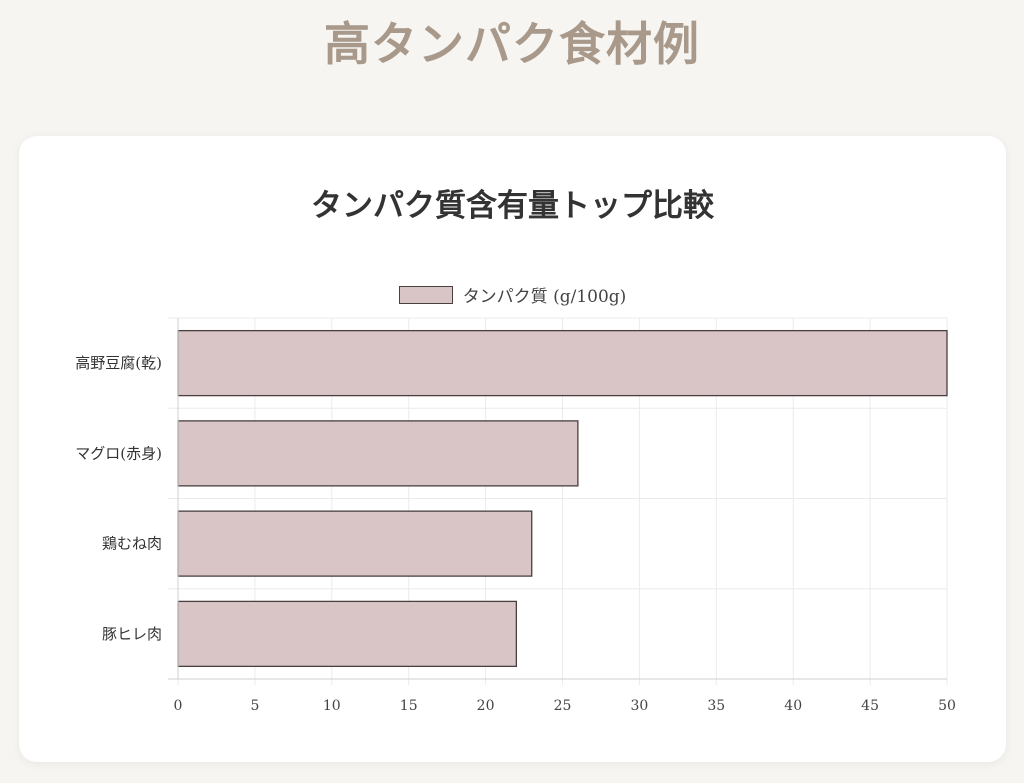 The width and height of the screenshot is (1024, 783). Describe the element at coordinates (512, 206) in the screenshot. I see `chart-title: タンパク質含有量トップ比較` at that location.